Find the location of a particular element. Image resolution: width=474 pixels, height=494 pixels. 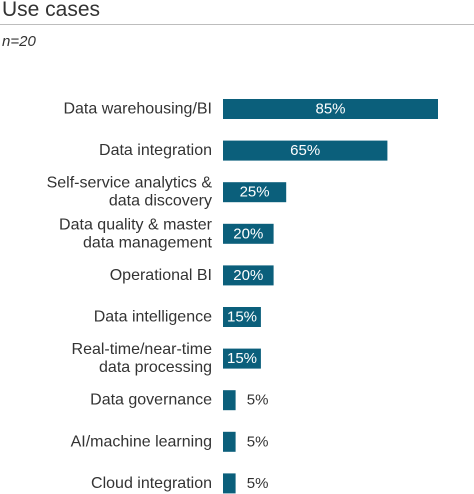

category-label-line: Data warehousing/BI is located at coordinates (137, 109).